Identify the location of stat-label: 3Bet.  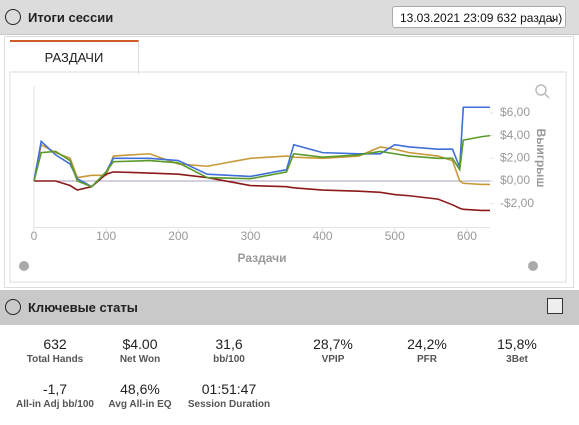
(517, 359).